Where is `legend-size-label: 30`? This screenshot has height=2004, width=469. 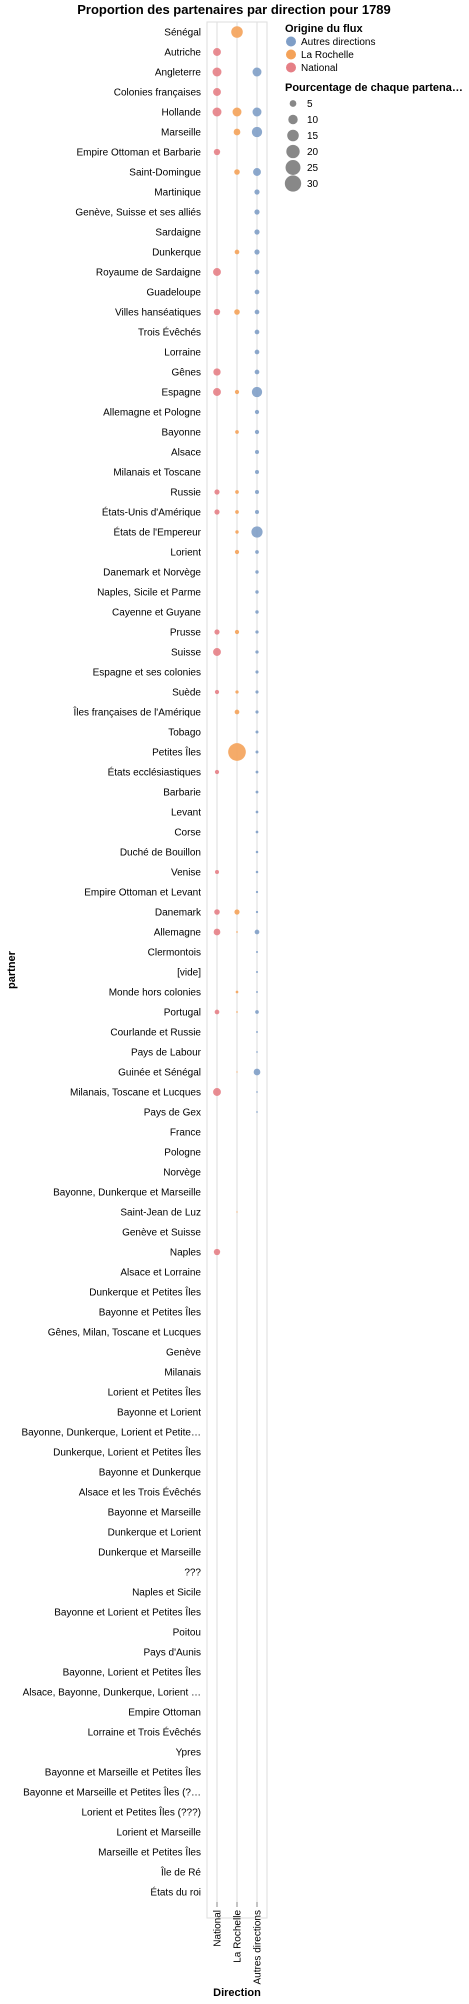 legend-size-label: 30 is located at coordinates (313, 184).